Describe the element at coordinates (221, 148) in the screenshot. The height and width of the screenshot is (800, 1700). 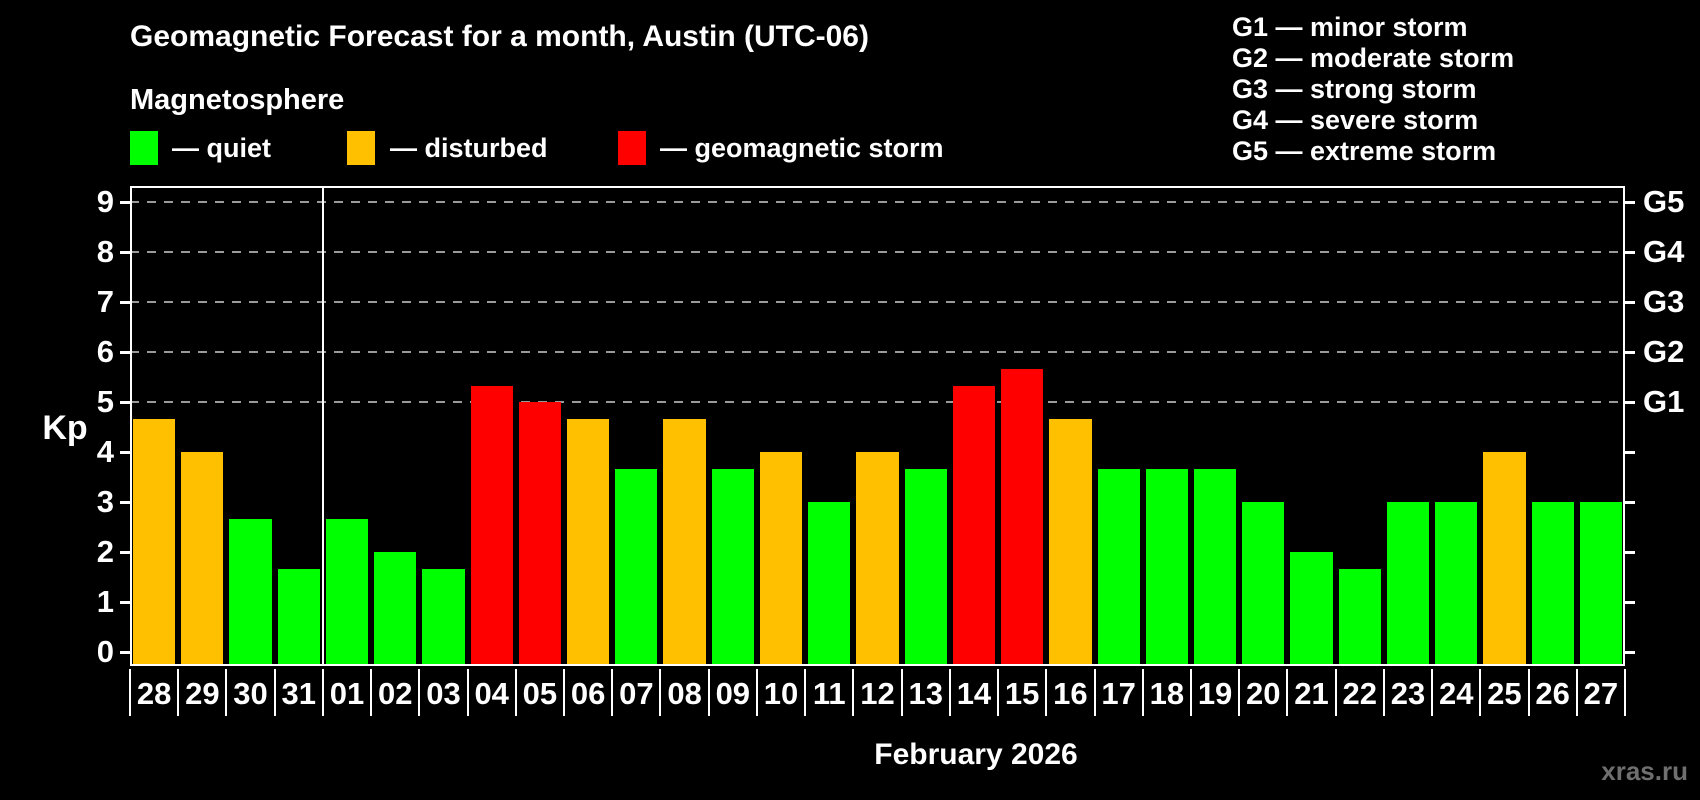
I see `quiet-legend-label: — quiet` at that location.